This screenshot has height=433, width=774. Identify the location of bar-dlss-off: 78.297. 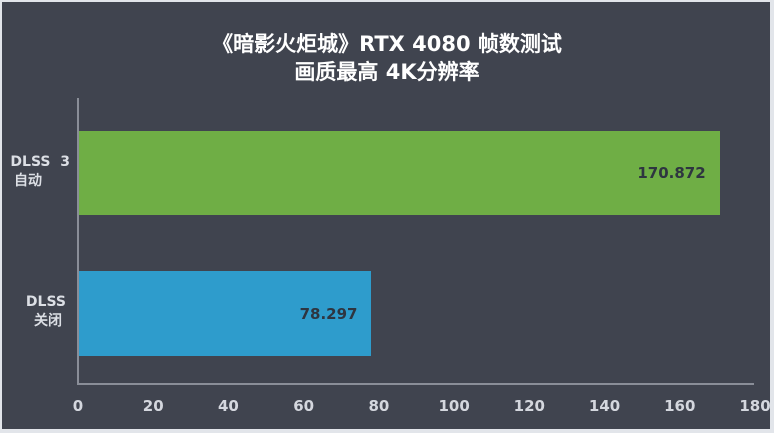
(225, 313).